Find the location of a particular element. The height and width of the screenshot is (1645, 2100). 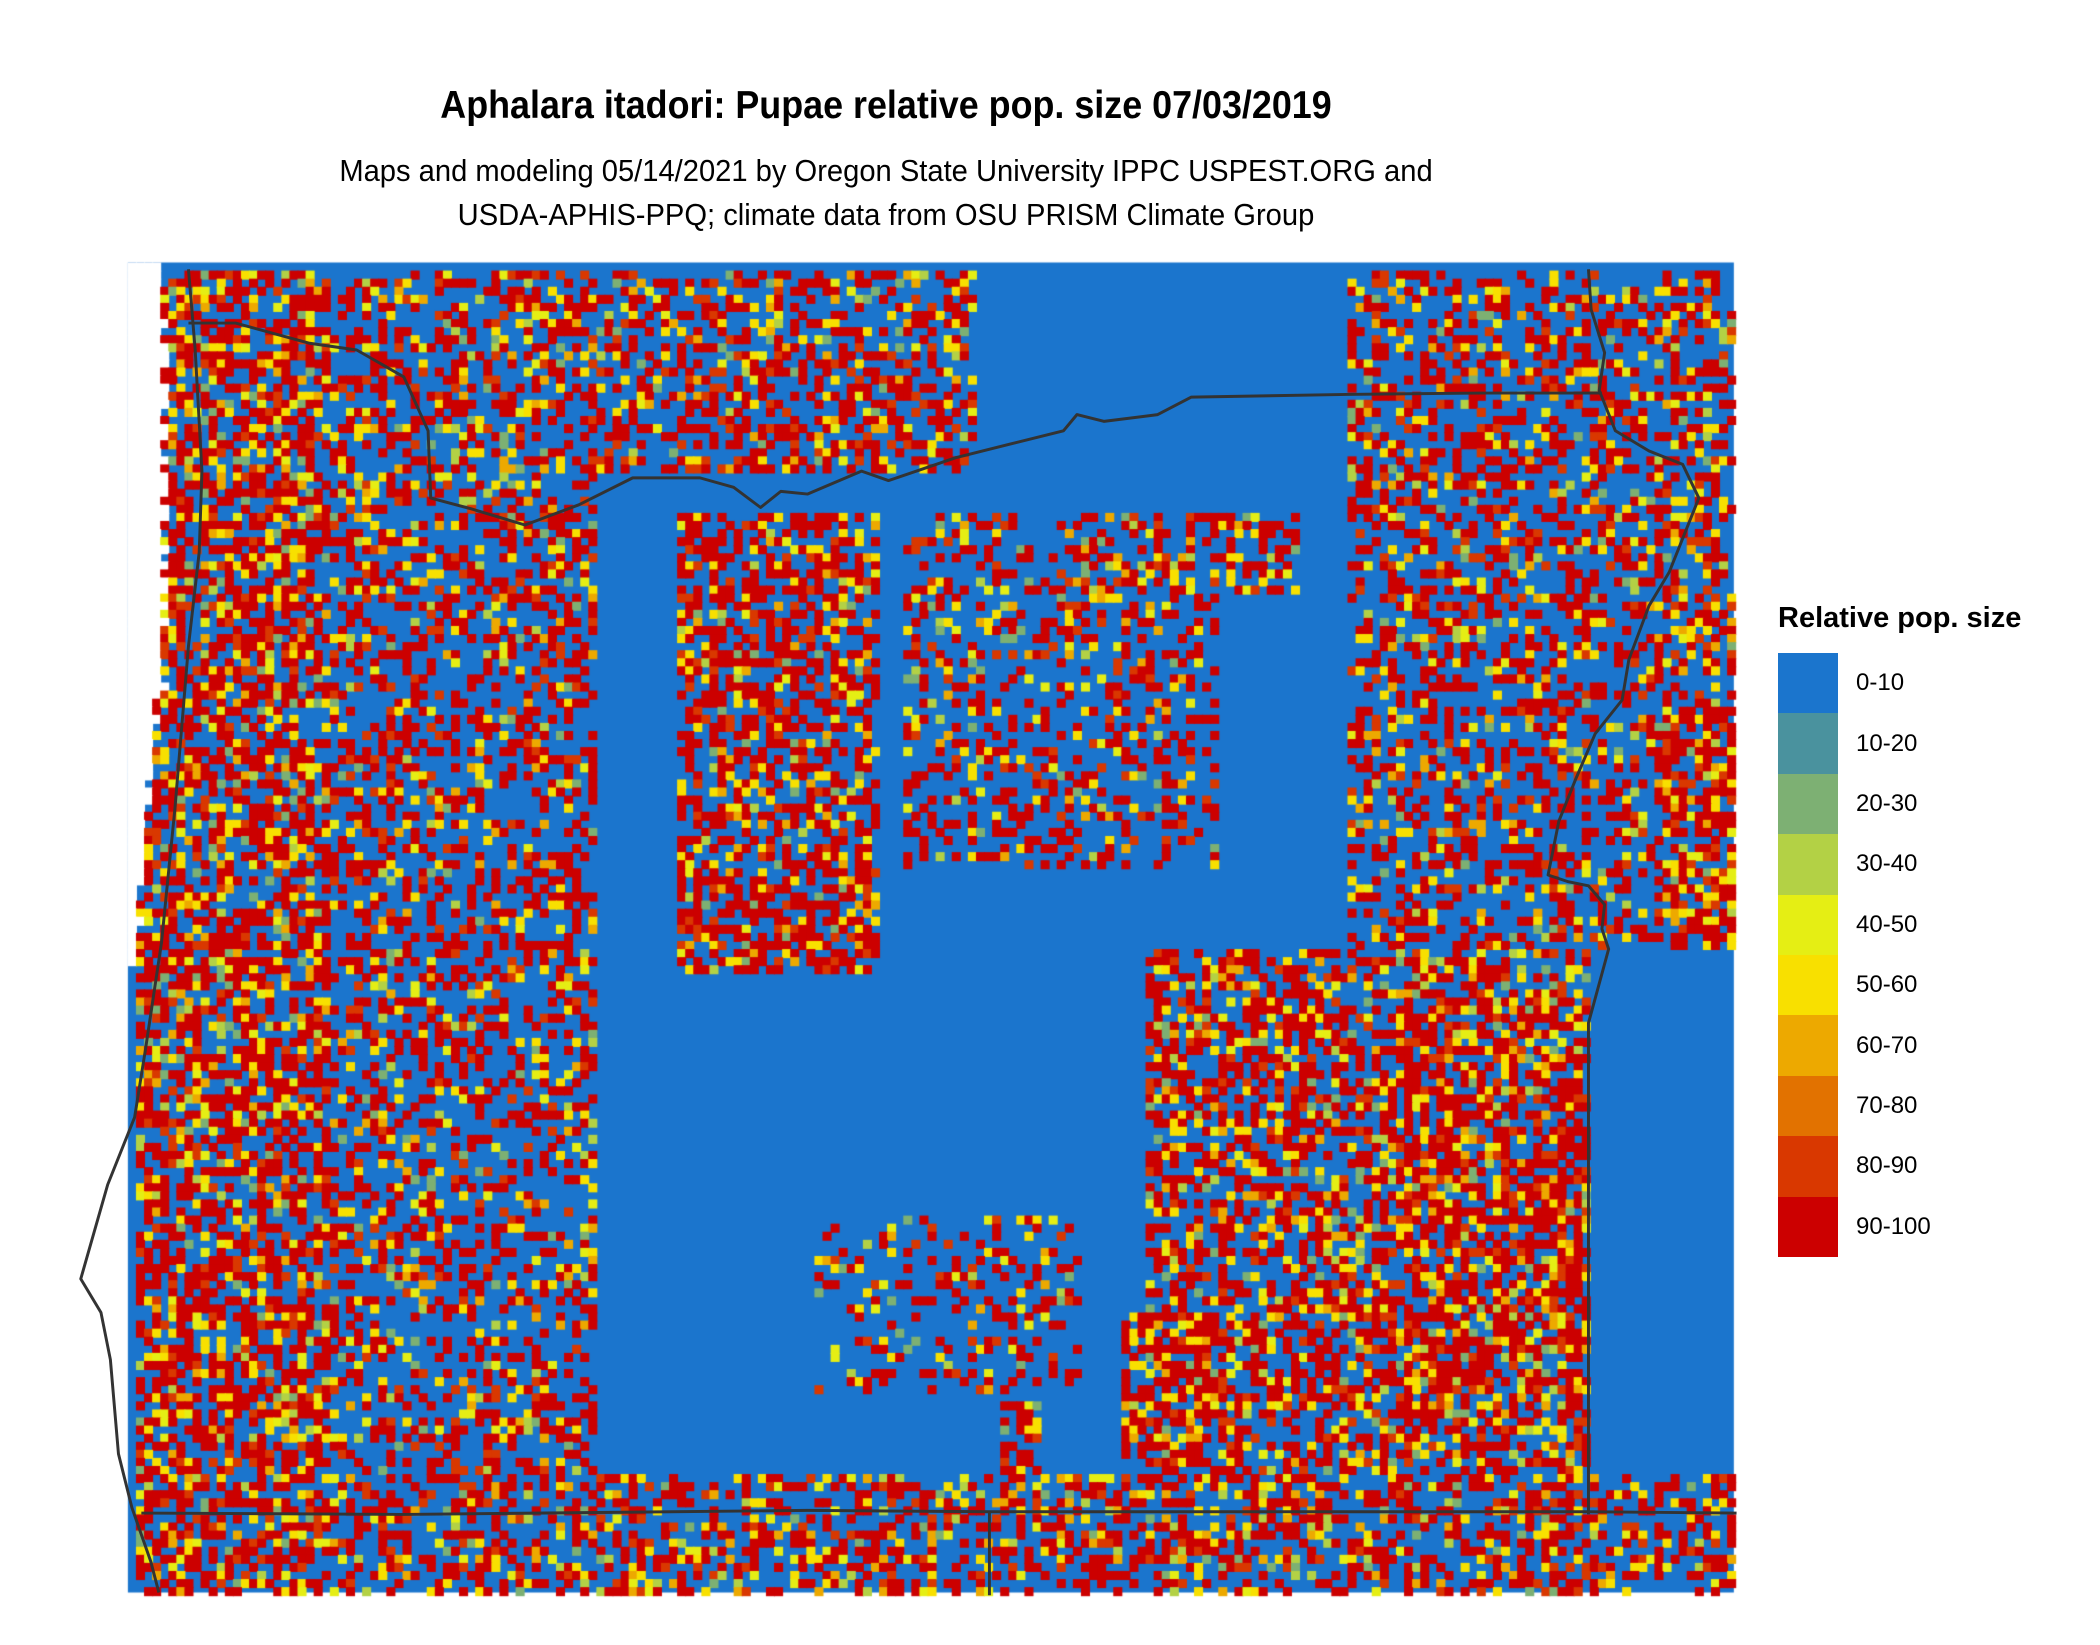

legend-label: 60-70 is located at coordinates (1887, 1045).